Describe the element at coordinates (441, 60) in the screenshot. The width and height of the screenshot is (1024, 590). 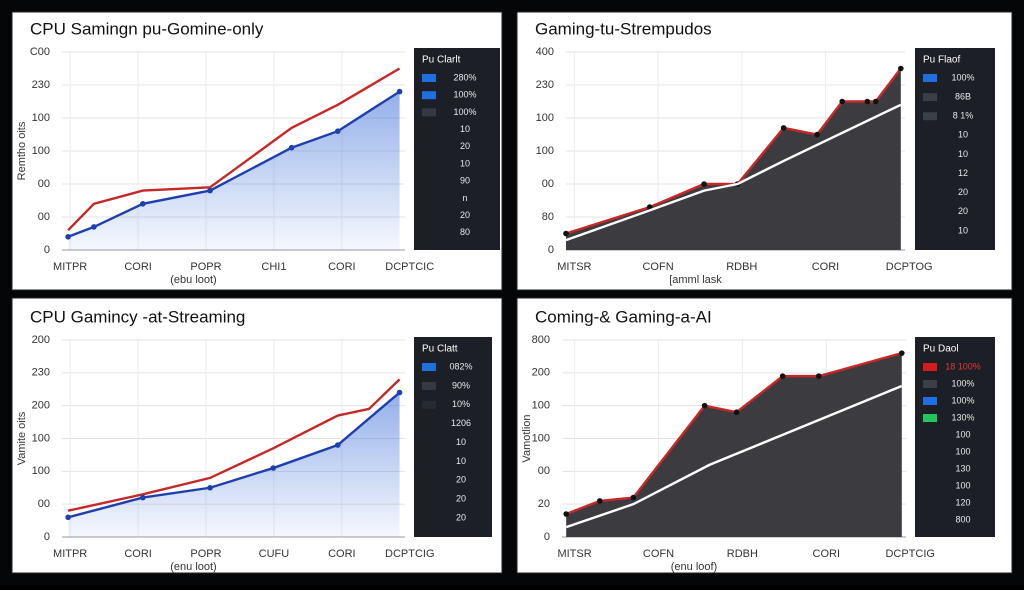
I see `legend-title: Pu Clarlt` at that location.